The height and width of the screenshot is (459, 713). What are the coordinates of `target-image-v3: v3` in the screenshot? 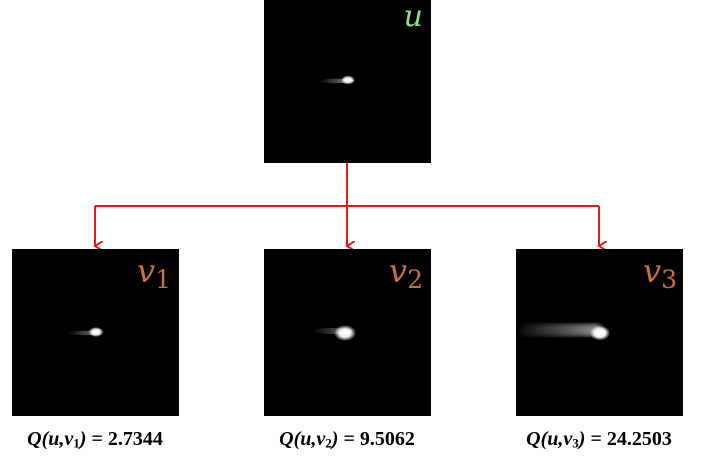 It's located at (599, 332).